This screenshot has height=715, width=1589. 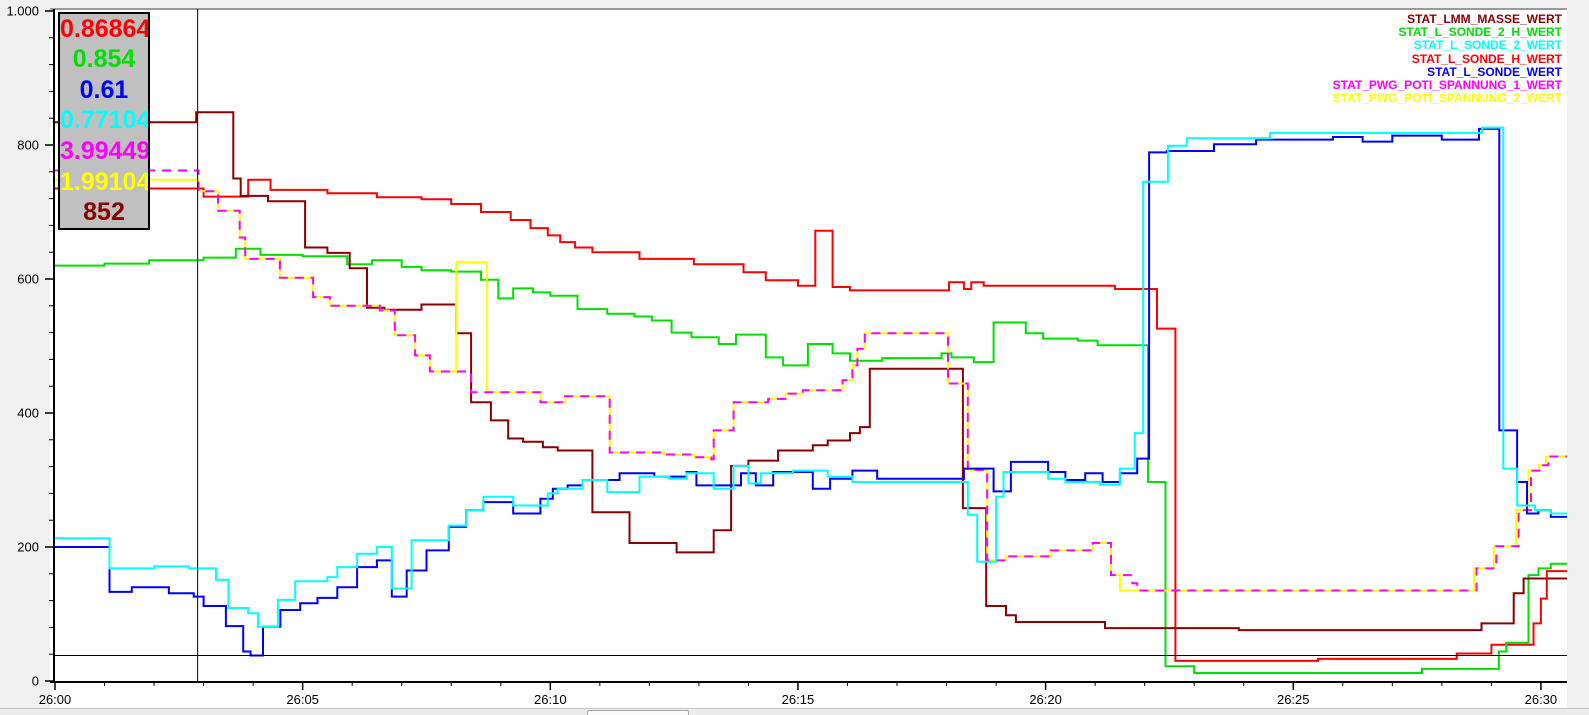 What do you see at coordinates (1447, 98) in the screenshot?
I see `legend-item-STAT_PWG_POTI_SPANNUNG_2_WERT: STAT_PWG_POTI_SPANNUNG_2_WERT` at bounding box center [1447, 98].